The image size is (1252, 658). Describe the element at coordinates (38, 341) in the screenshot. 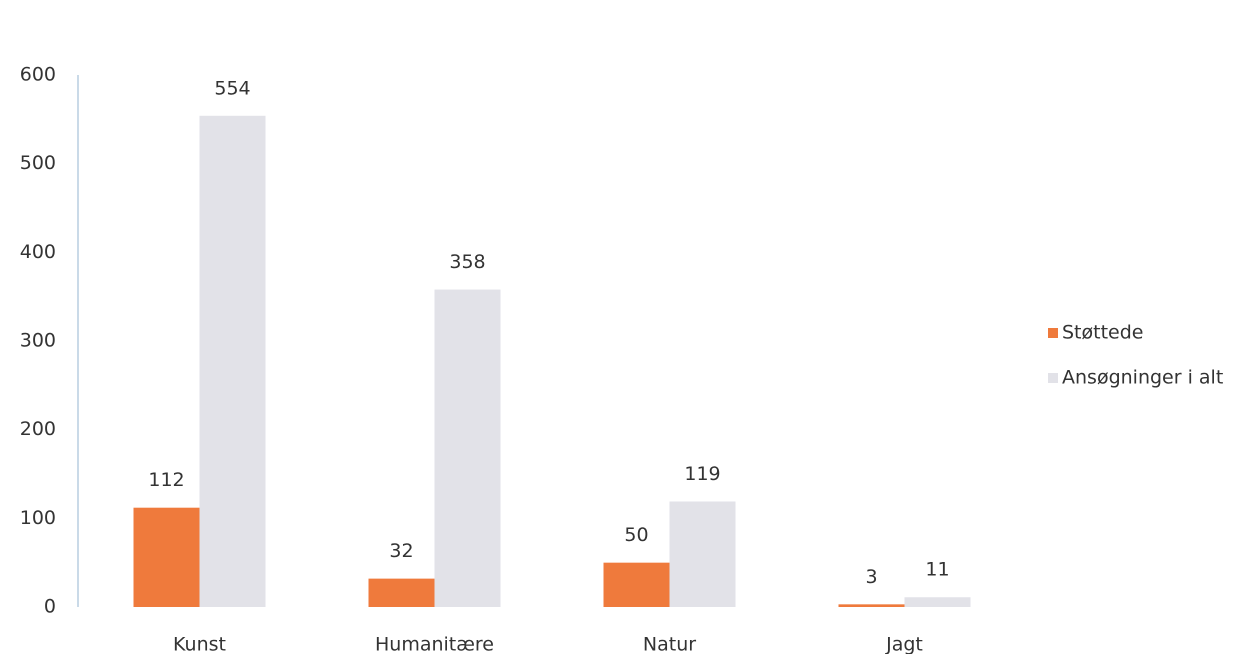

I see `y-tick-label: 300` at that location.